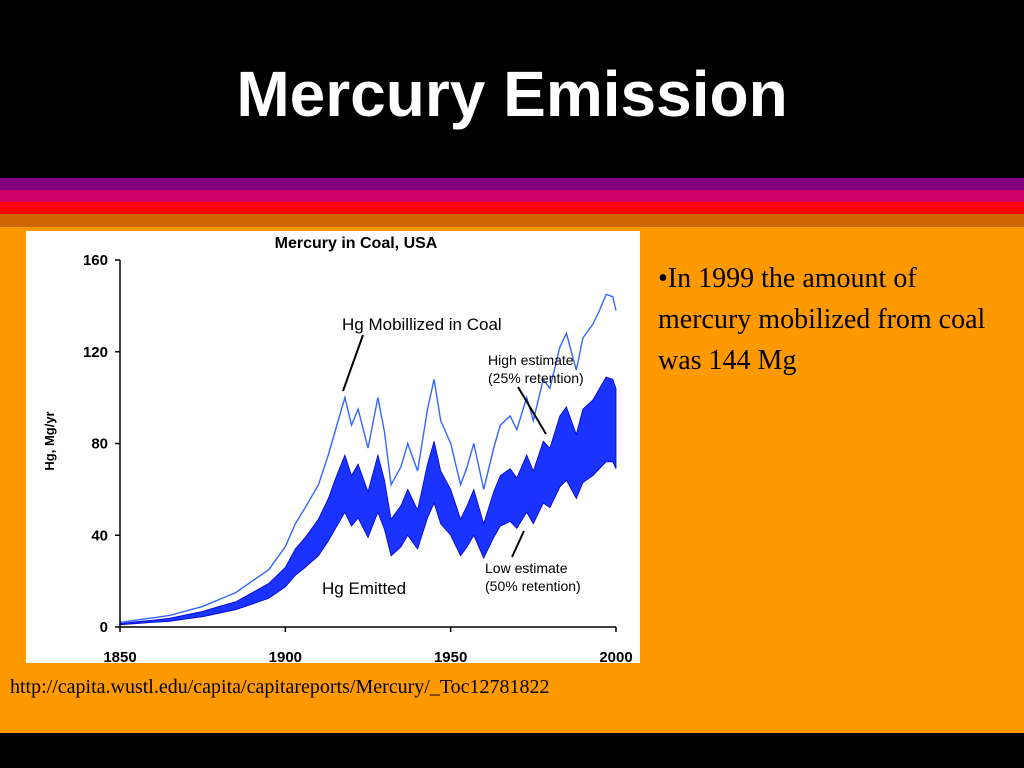 The width and height of the screenshot is (1024, 768). I want to click on x-tick-label: 2000, so click(615, 656).